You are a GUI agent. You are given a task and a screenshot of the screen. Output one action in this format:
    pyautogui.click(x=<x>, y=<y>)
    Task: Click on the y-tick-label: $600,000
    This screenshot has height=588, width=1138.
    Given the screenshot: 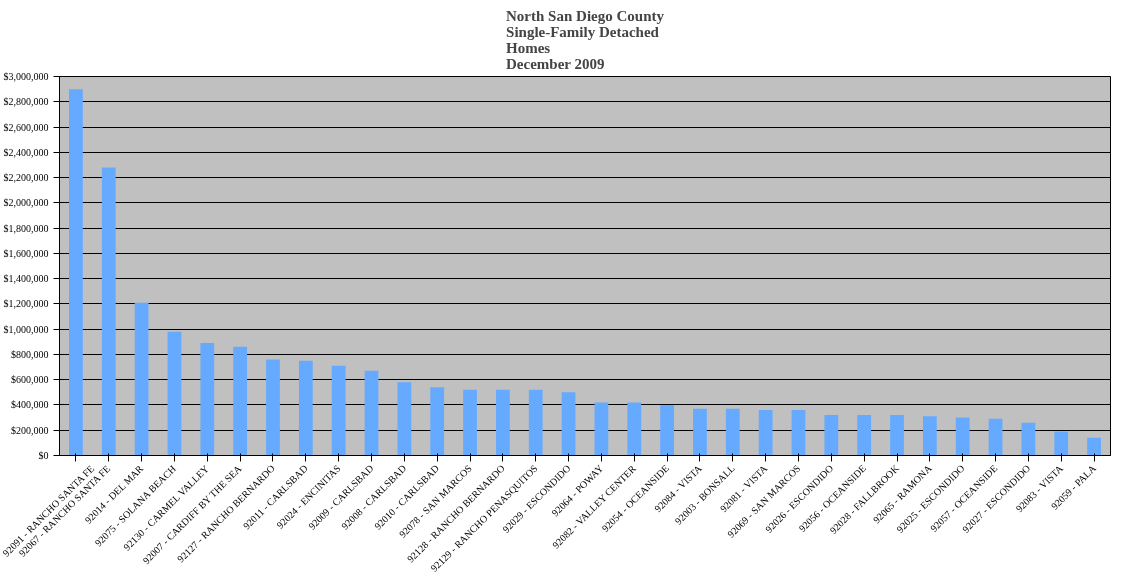 What is the action you would take?
    pyautogui.click(x=30, y=380)
    